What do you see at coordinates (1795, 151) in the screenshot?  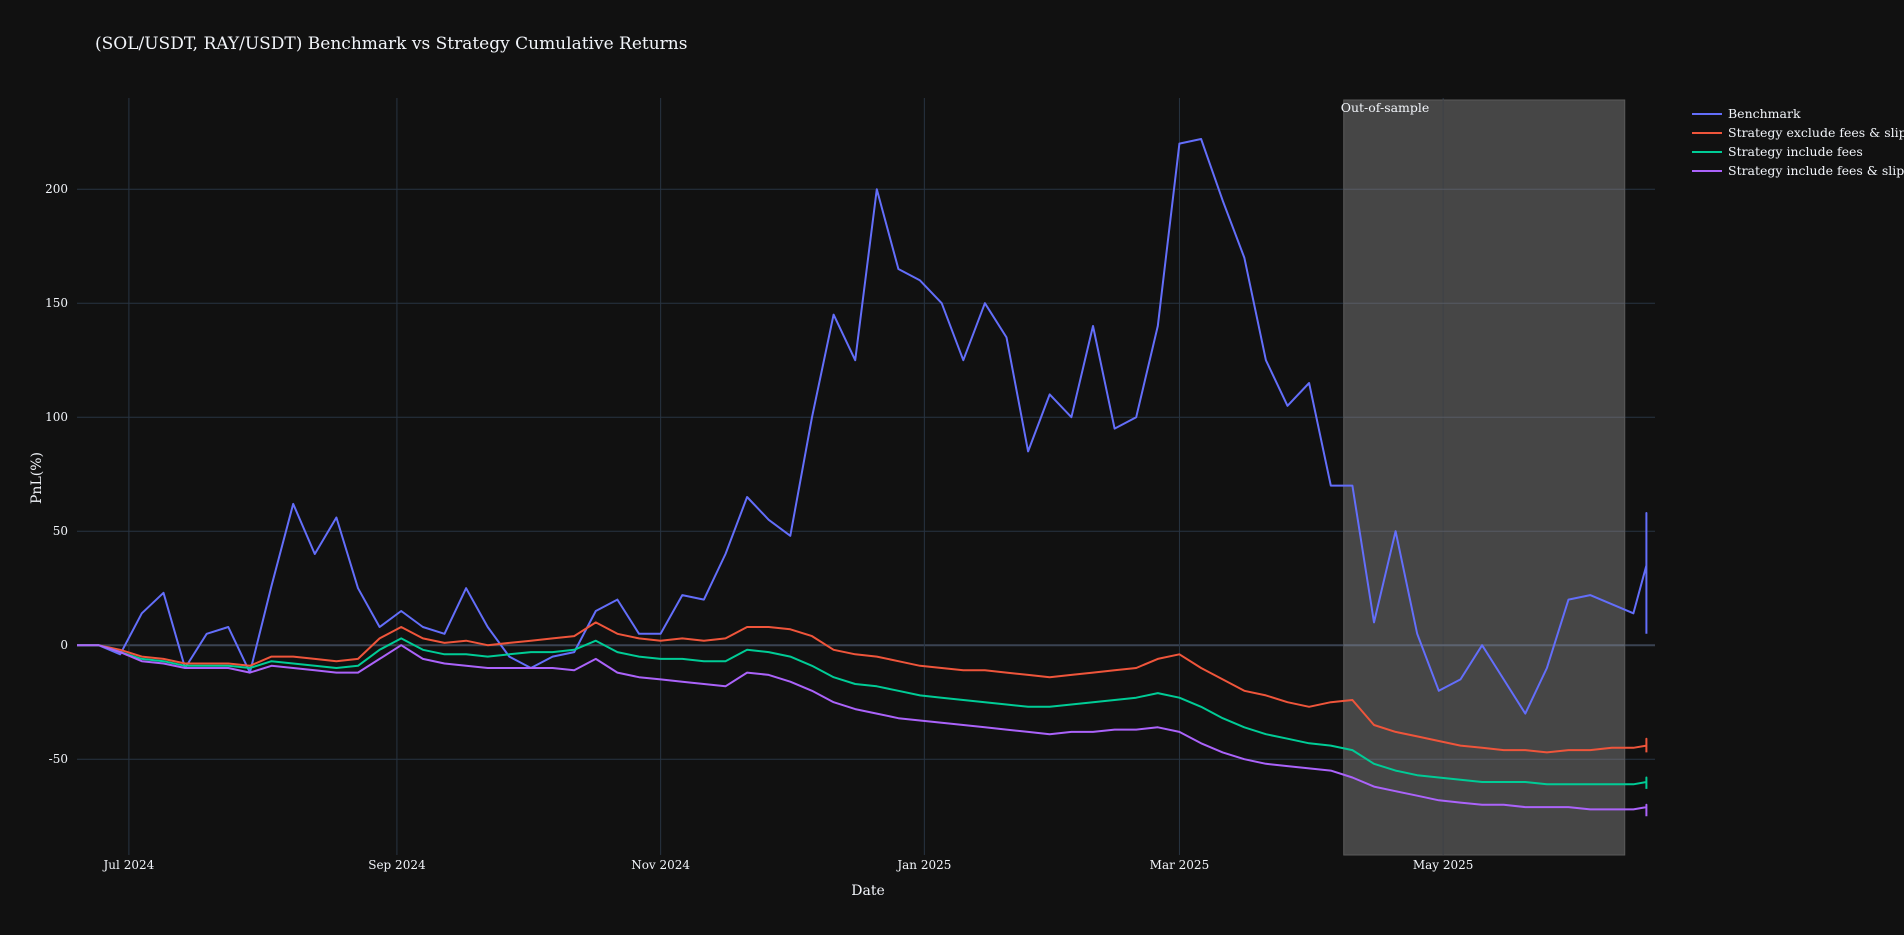 I see `legend-label: Strategy include fees` at bounding box center [1795, 151].